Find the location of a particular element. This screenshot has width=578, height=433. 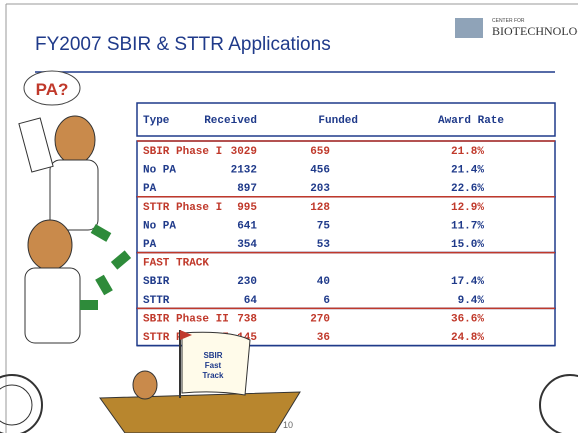

page-number: 10 is located at coordinates (288, 425).